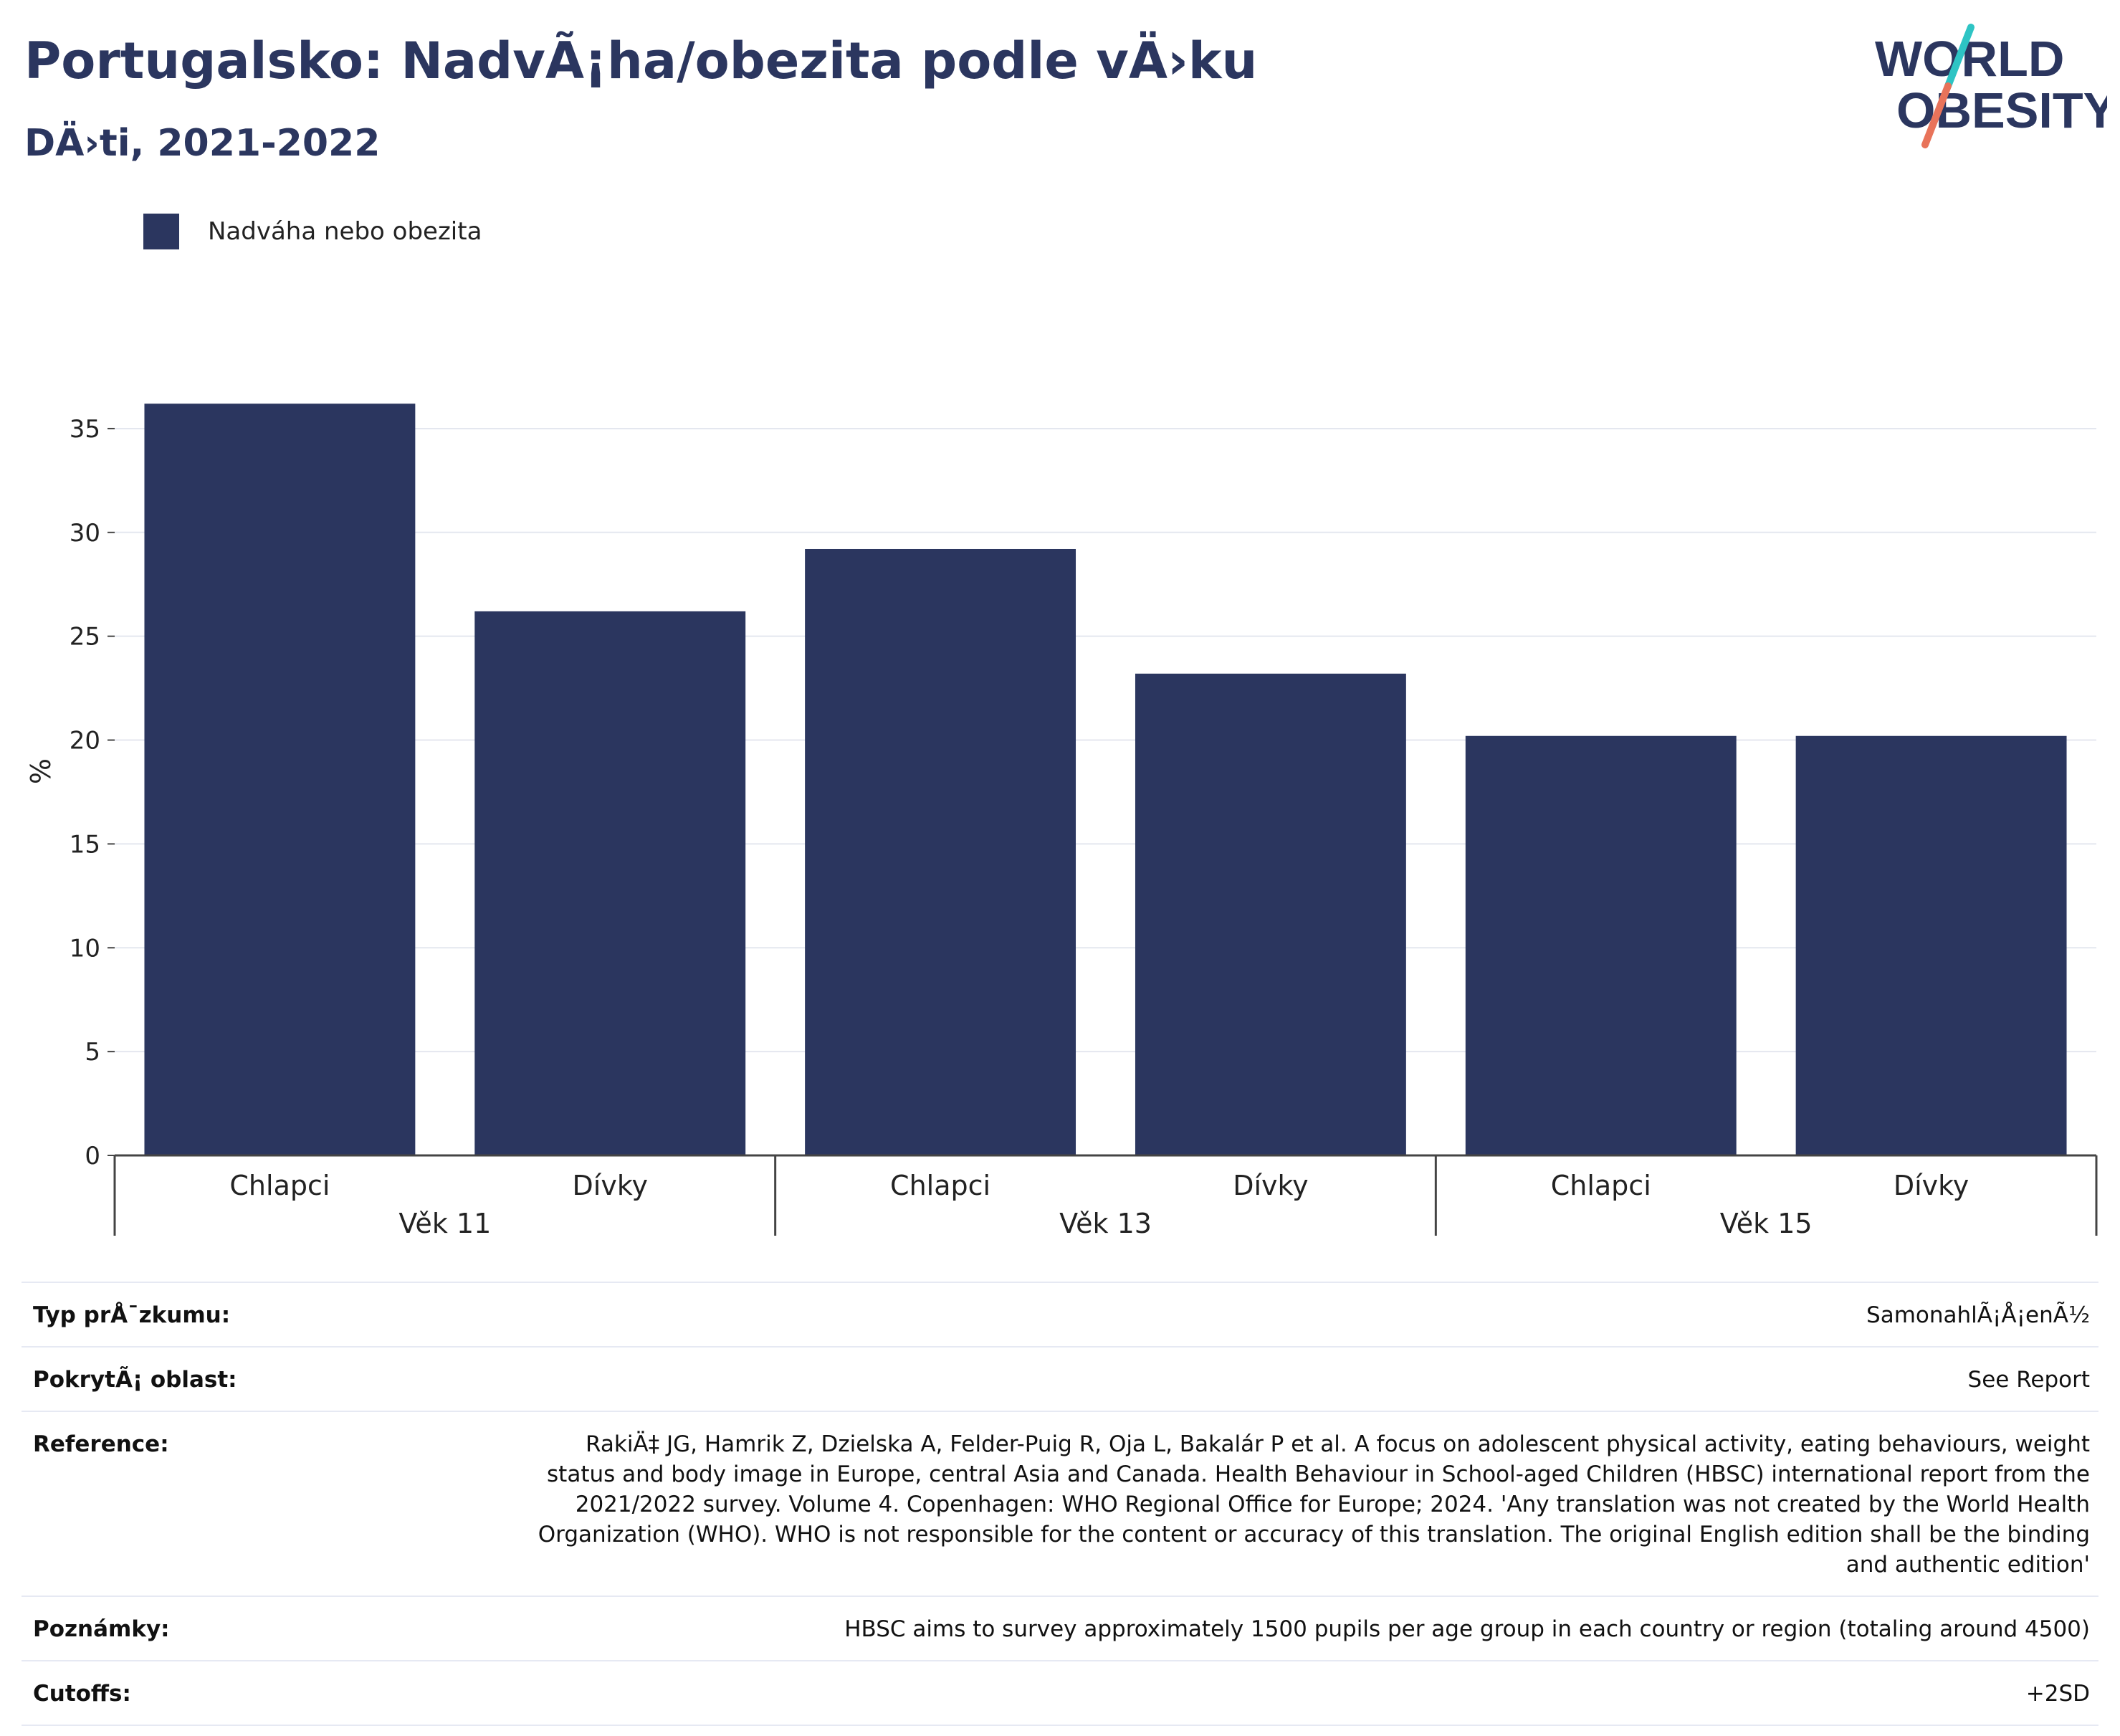 This screenshot has height=1736, width=2120. Describe the element at coordinates (101, 1444) in the screenshot. I see `meta-key: Reference:` at that location.